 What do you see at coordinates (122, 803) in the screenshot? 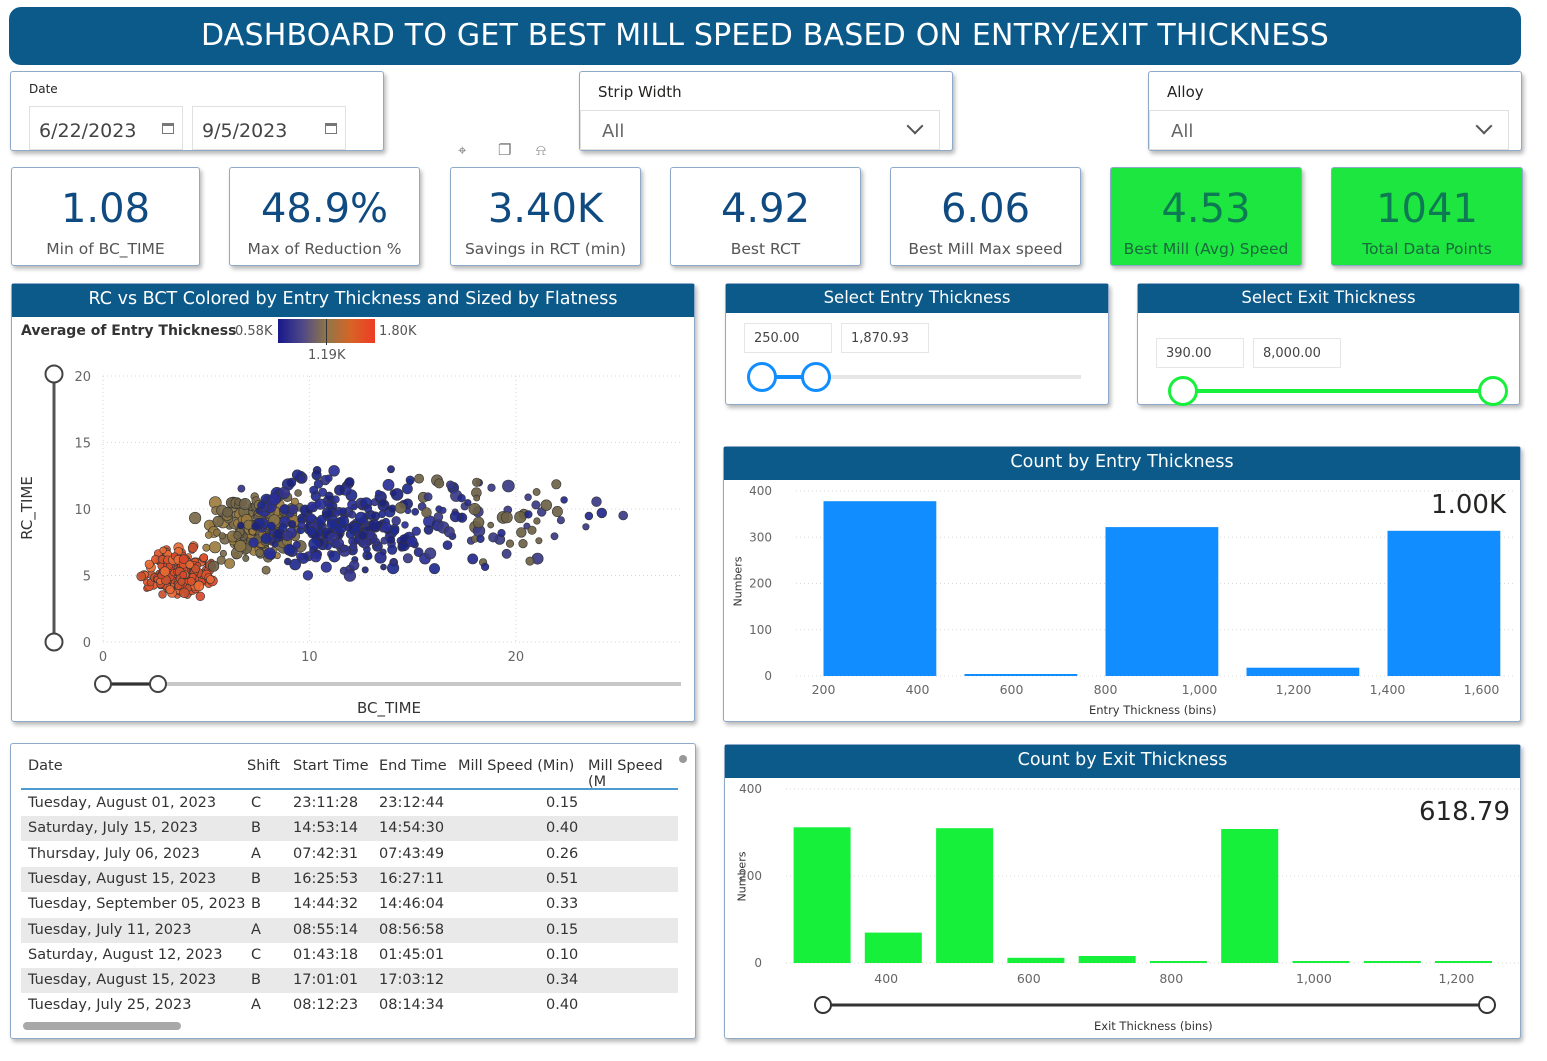
I see `cell-date: Tuesday, August 01, 2023` at bounding box center [122, 803].